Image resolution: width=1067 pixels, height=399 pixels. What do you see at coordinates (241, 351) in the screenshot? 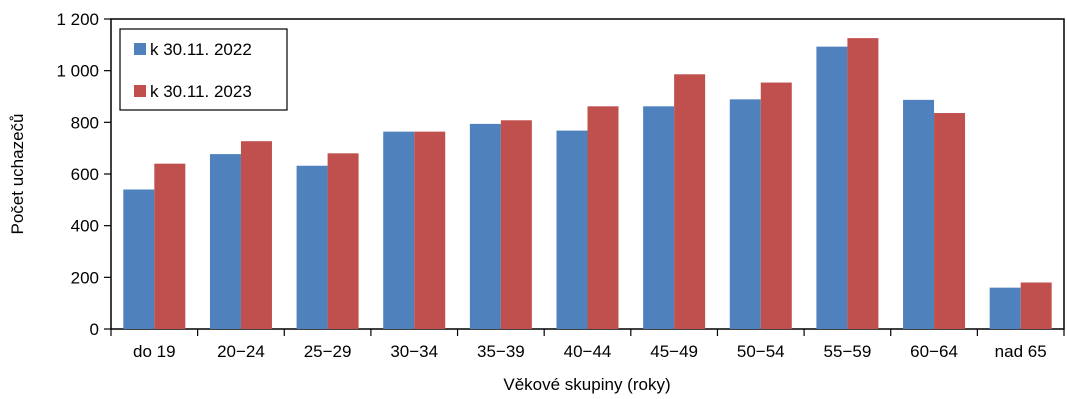
I see `x-tick-label: 20−24` at bounding box center [241, 351].